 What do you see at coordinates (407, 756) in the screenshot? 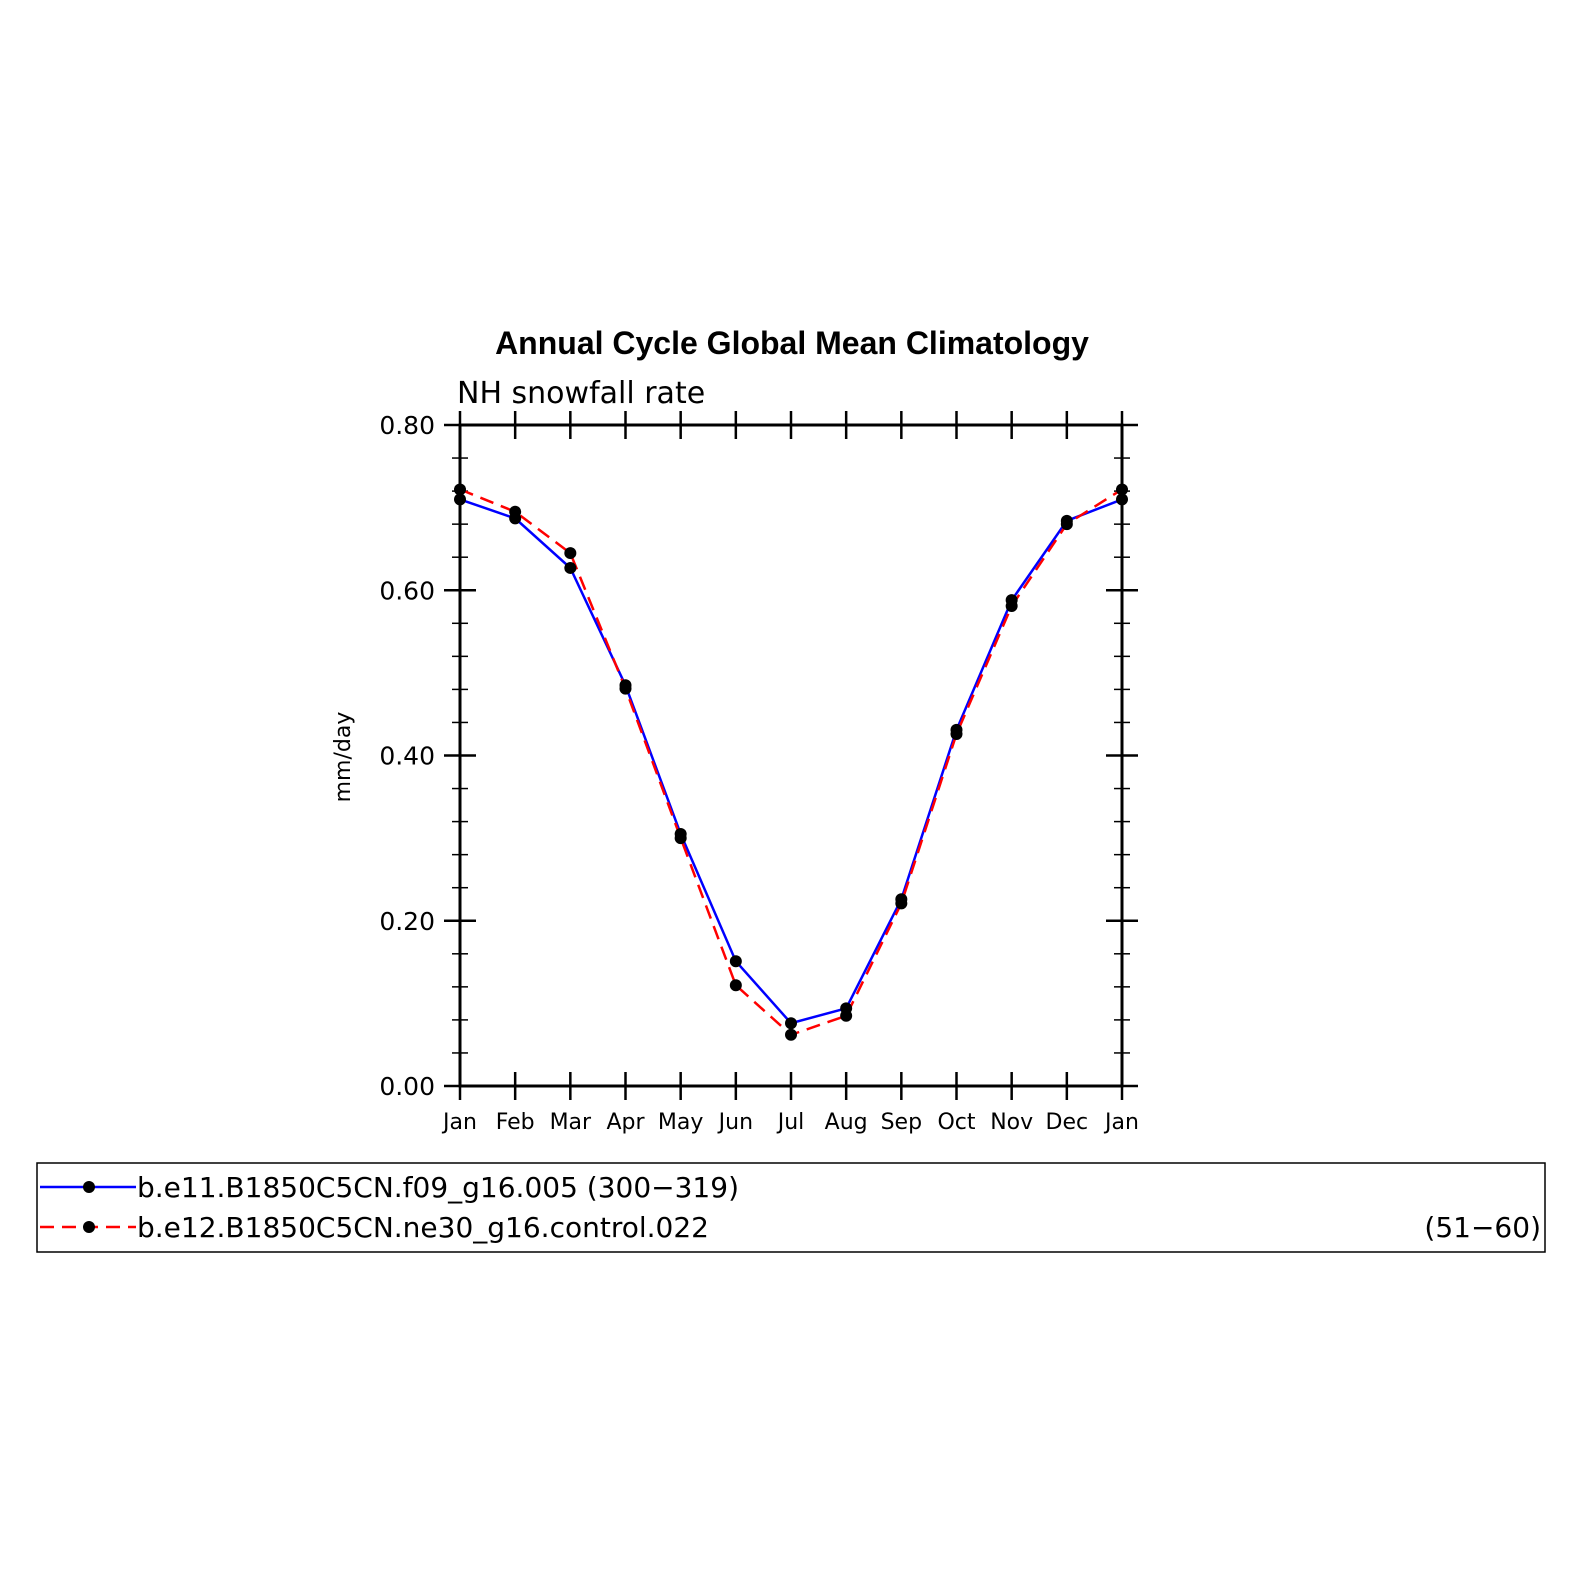
I see `y-tick-label: 0.40` at bounding box center [407, 756].